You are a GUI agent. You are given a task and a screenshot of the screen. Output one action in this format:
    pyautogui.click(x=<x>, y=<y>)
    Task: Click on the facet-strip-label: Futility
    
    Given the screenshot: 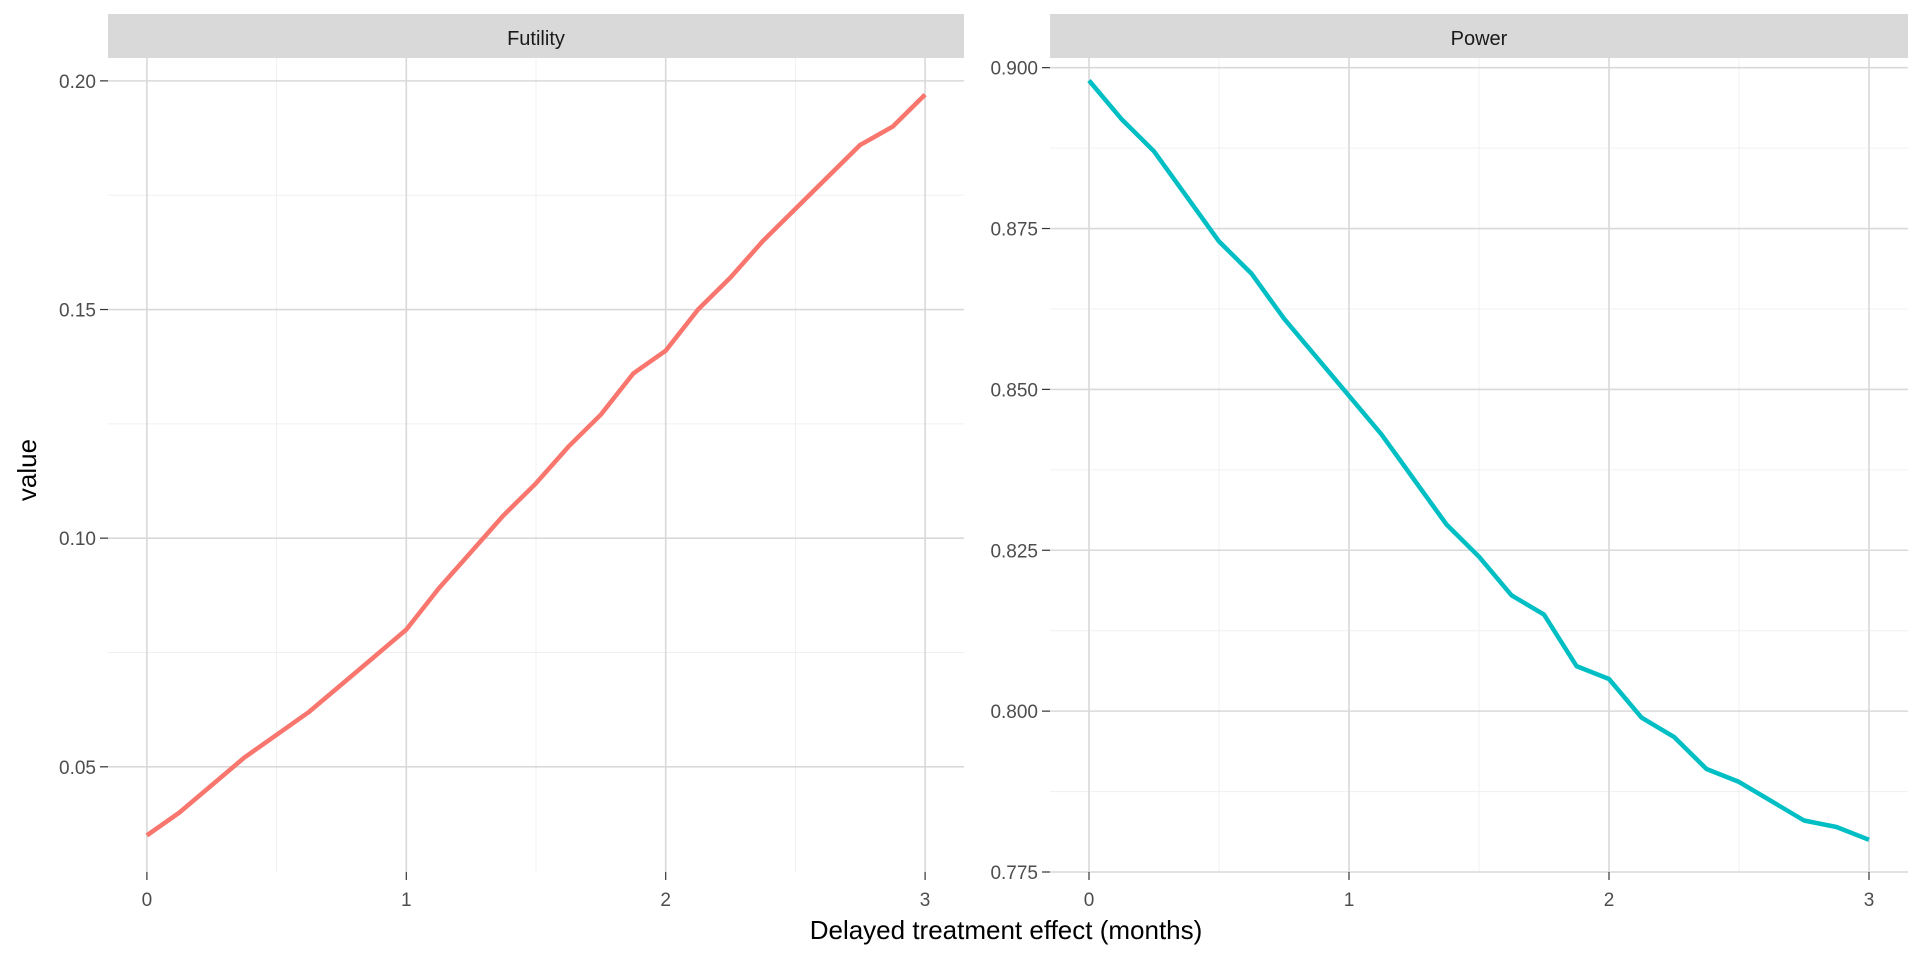 What is the action you would take?
    pyautogui.click(x=536, y=39)
    